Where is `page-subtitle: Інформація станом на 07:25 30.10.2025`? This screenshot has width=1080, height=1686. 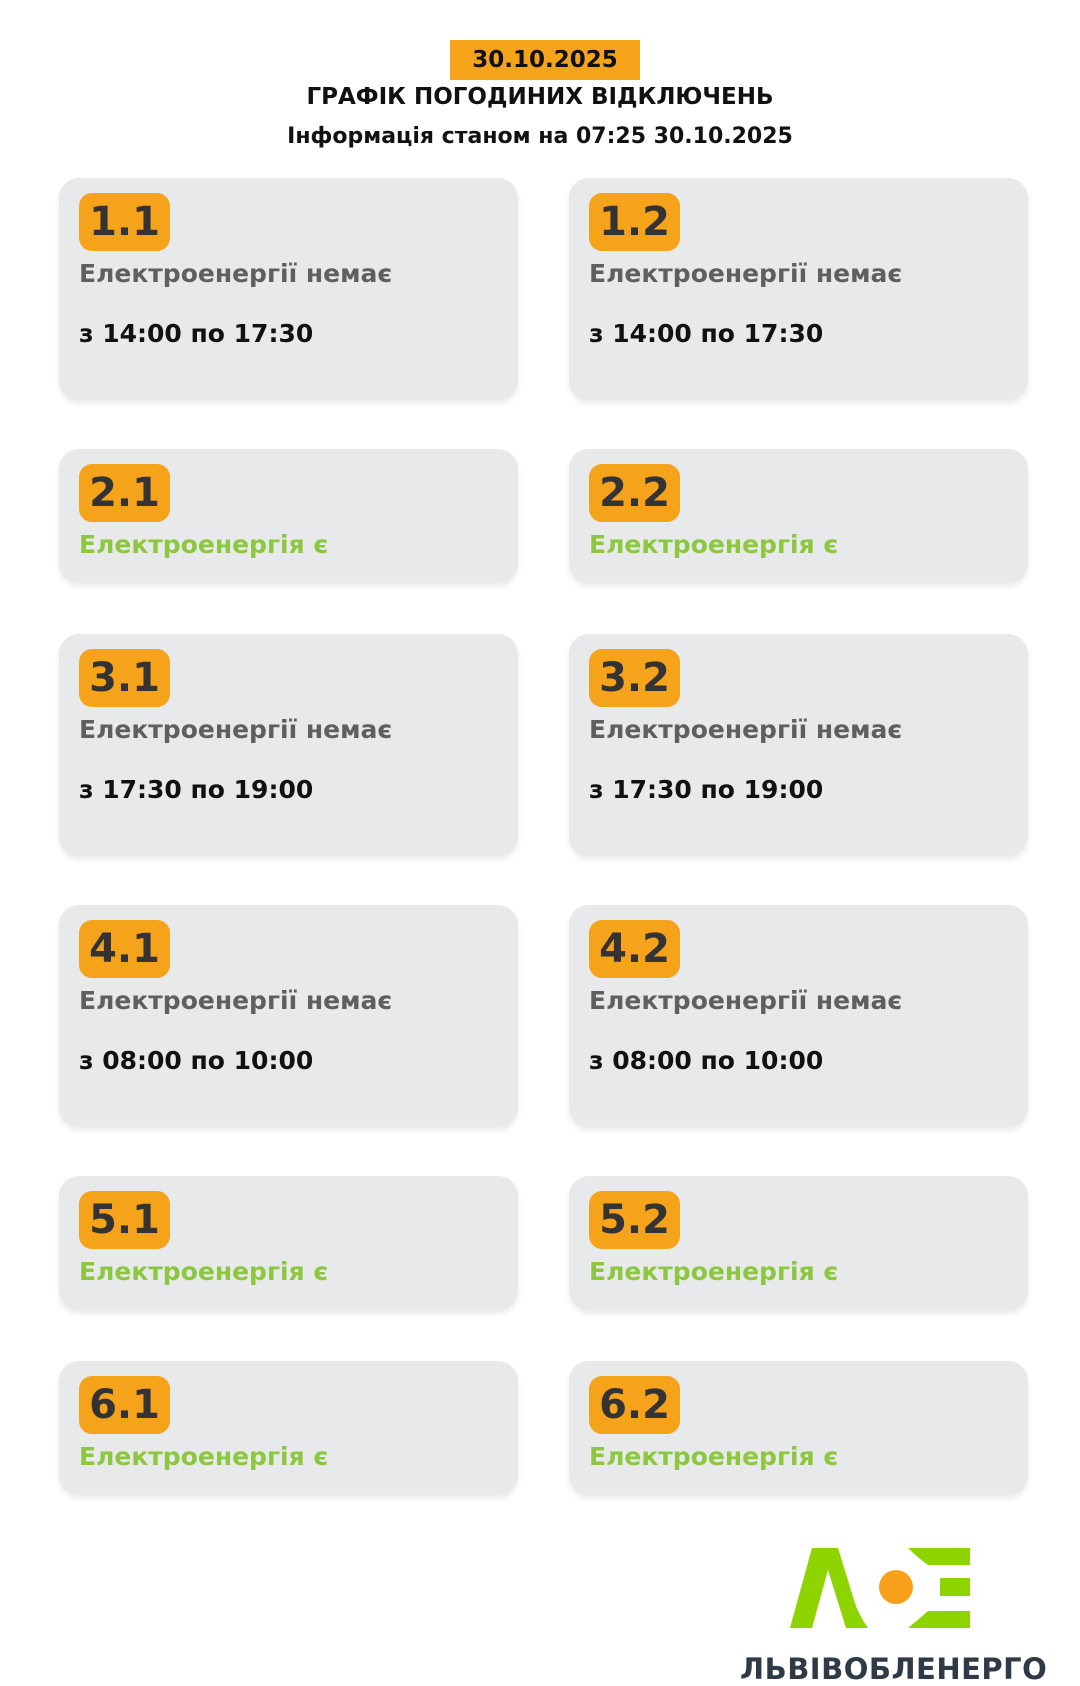 page-subtitle: Інформація станом на 07:25 30.10.2025 is located at coordinates (540, 136).